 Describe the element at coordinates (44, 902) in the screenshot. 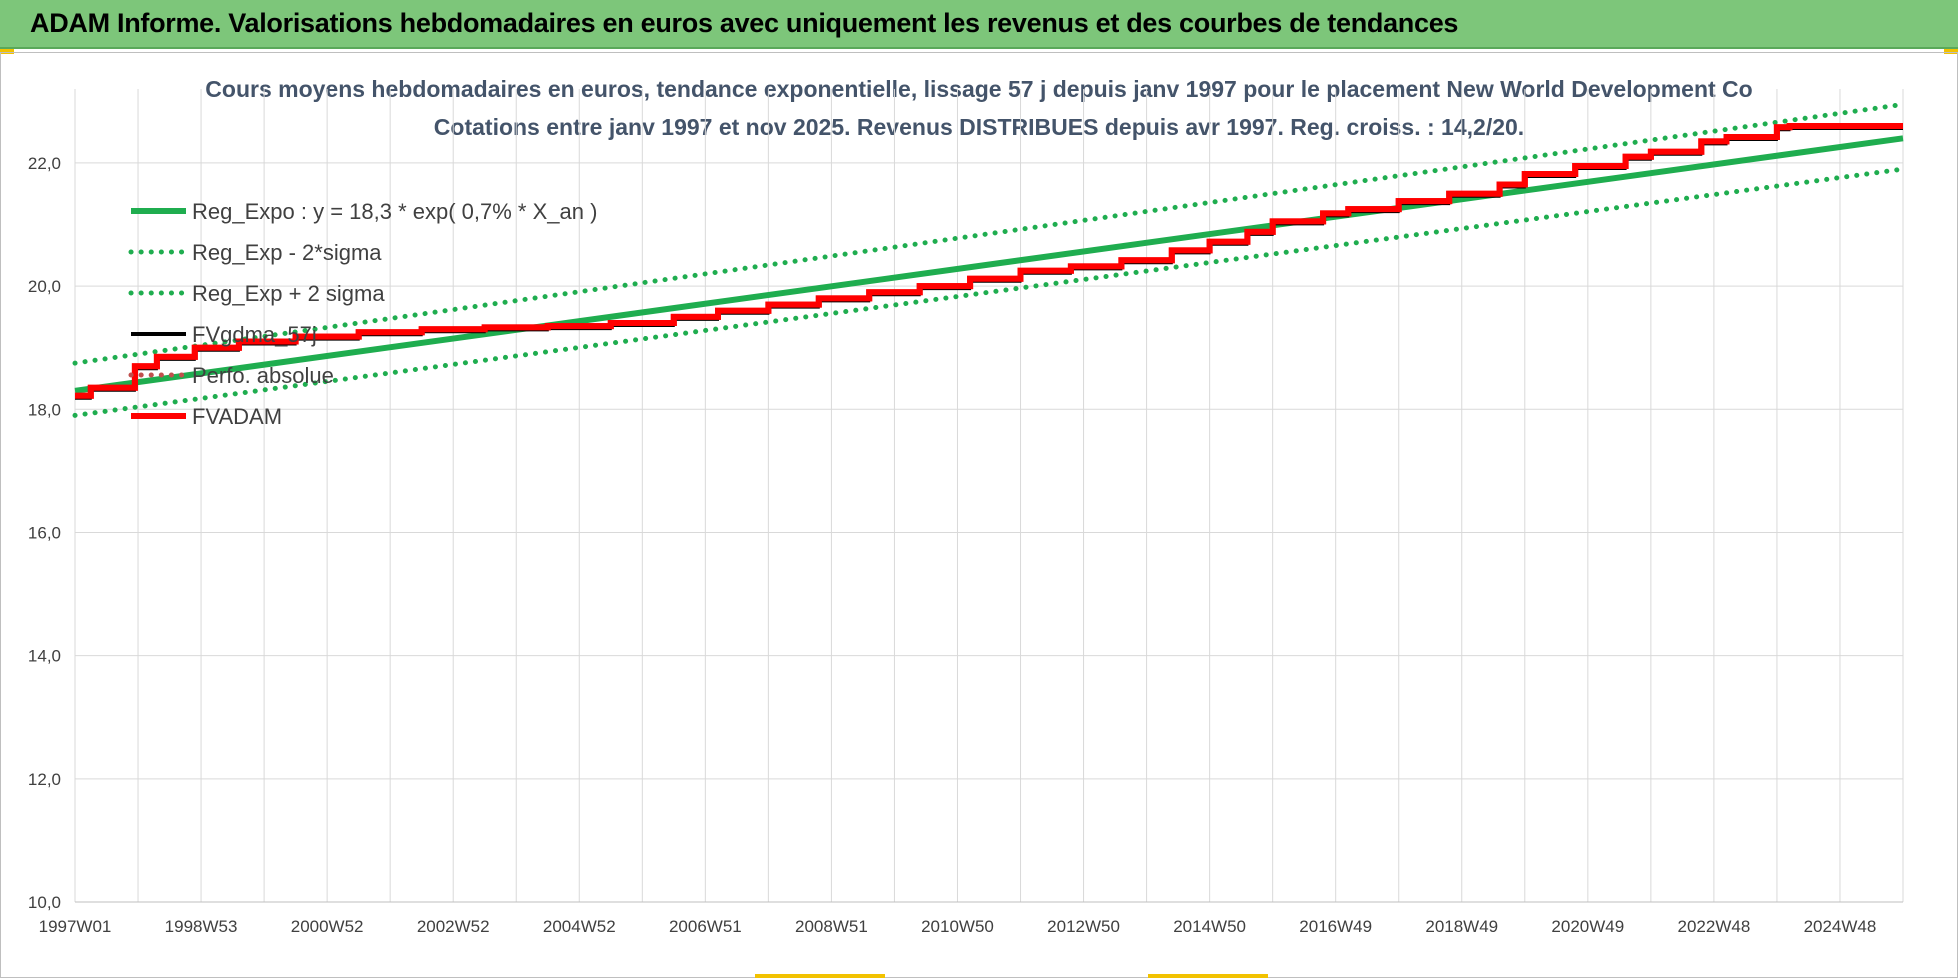

I see `y-tick-label: 10,0` at that location.